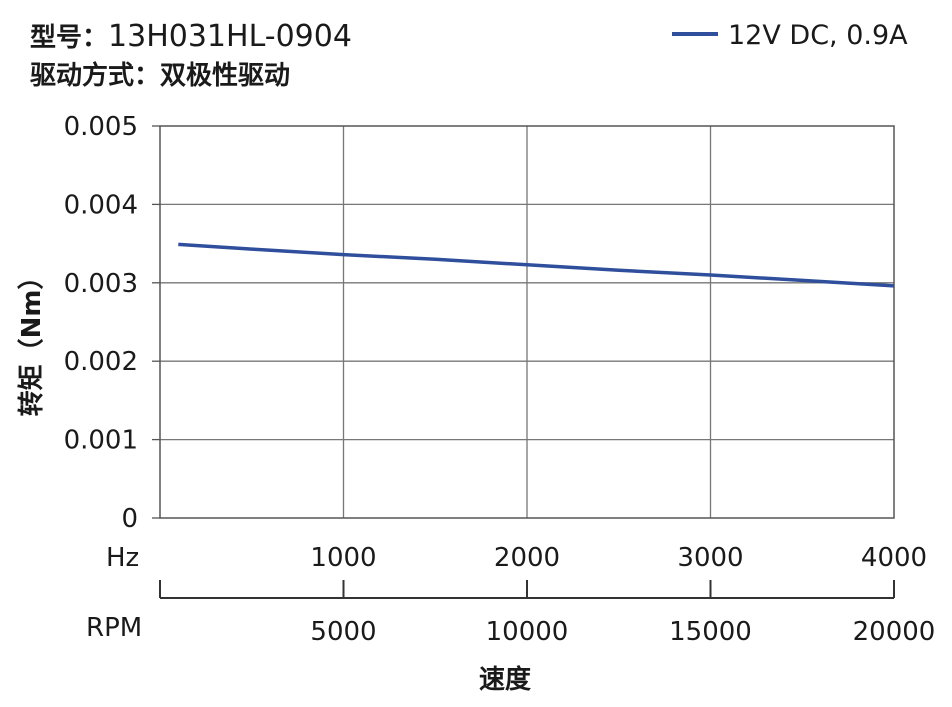 The height and width of the screenshot is (707, 952). I want to click on model-value: 13H031HL-0904, so click(230, 36).